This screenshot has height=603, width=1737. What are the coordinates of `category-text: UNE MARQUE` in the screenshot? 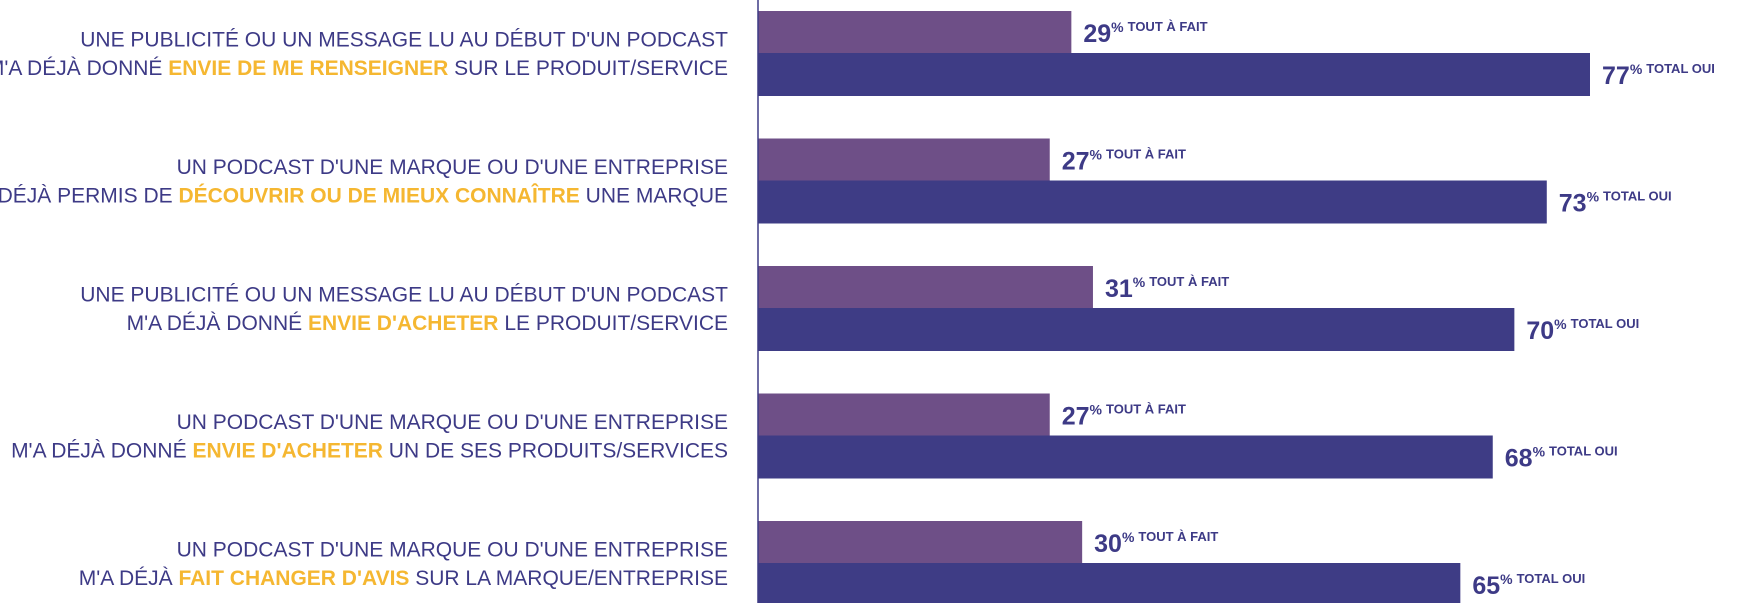 It's located at (654, 195).